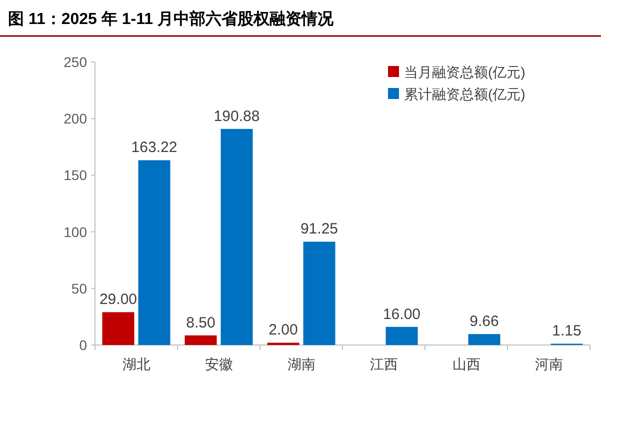 The image size is (621, 428). What do you see at coordinates (76, 175) in the screenshot?
I see `y-tick-label: 150` at bounding box center [76, 175].